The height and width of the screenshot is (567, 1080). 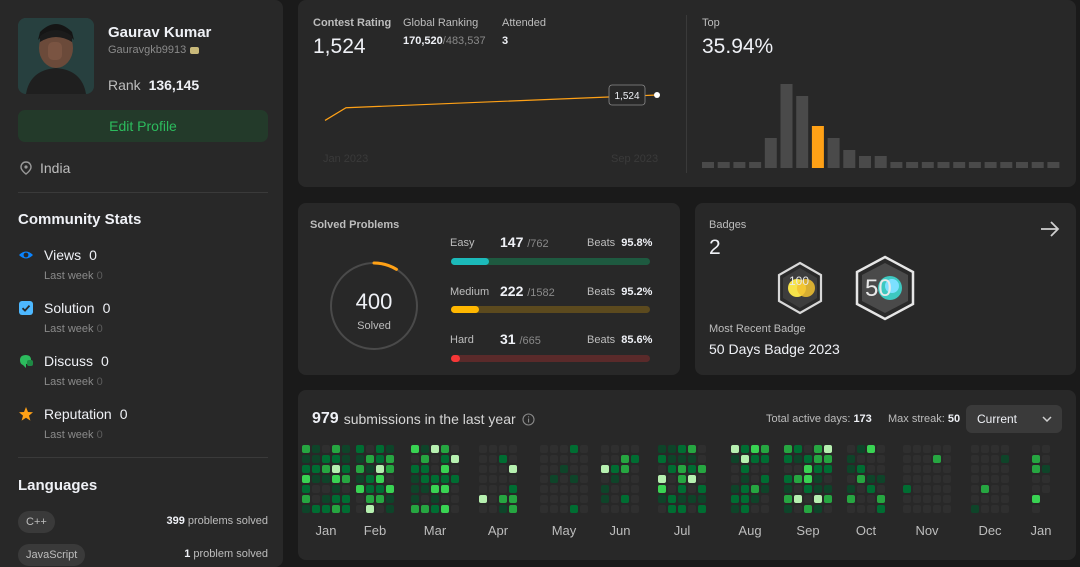 What do you see at coordinates (882, 120) in the screenshot?
I see `rating-distribution-chart` at bounding box center [882, 120].